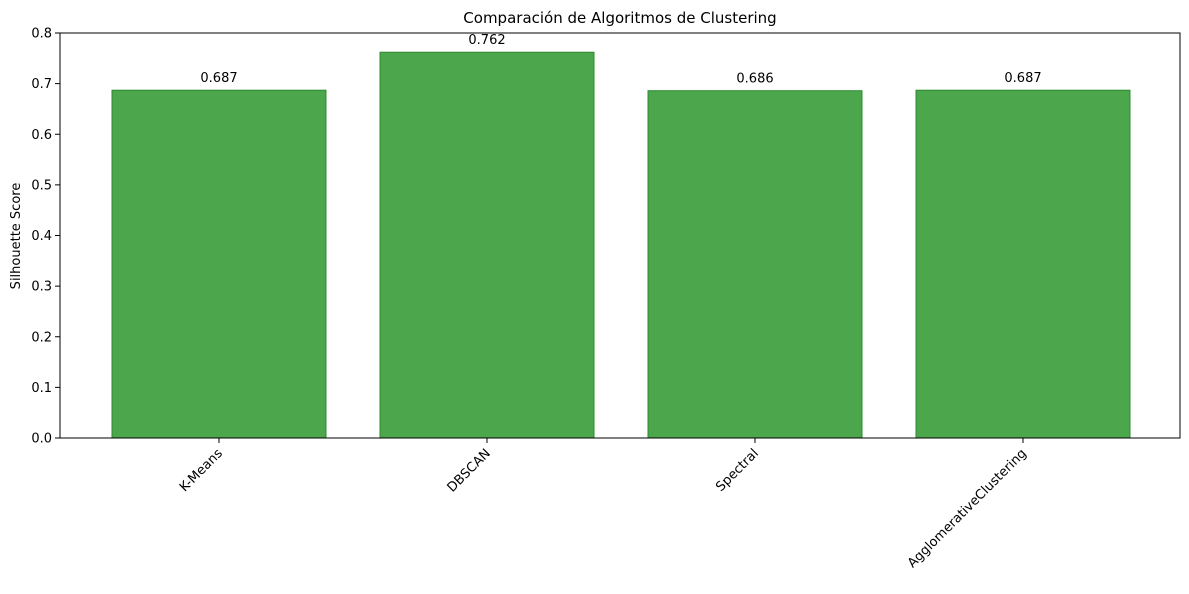 This screenshot has width=1189, height=594. Describe the element at coordinates (41, 34) in the screenshot. I see `y-tick-label: 0.8` at that location.